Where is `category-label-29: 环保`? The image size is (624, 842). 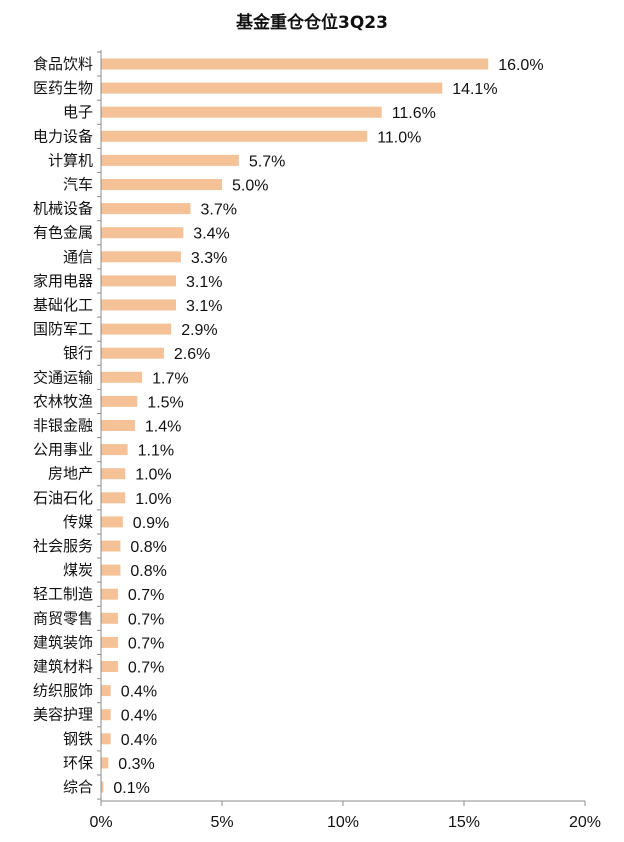
category-label-29: 环保 is located at coordinates (78, 763).